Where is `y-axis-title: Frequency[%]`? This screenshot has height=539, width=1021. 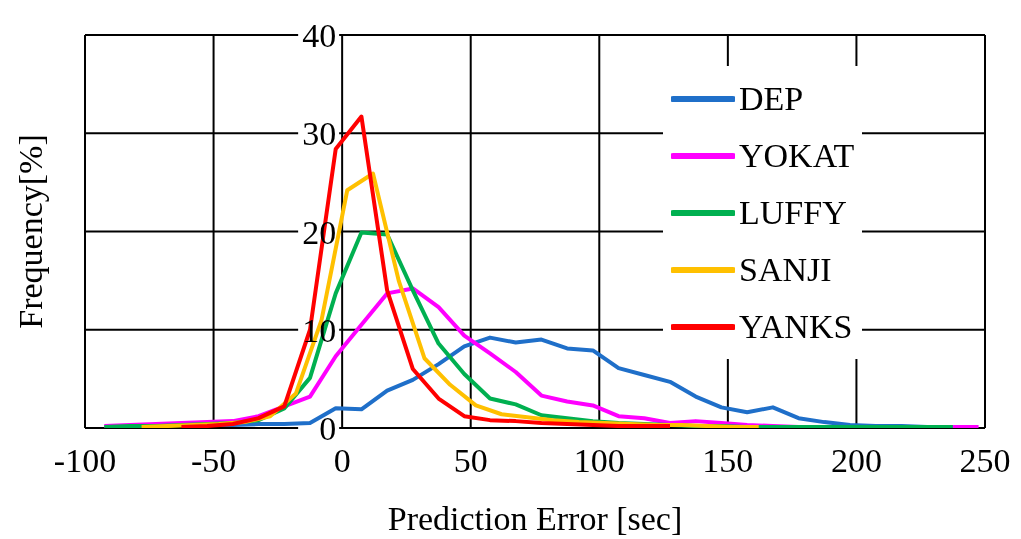 y-axis-title: Frequency[%] is located at coordinates (30, 231).